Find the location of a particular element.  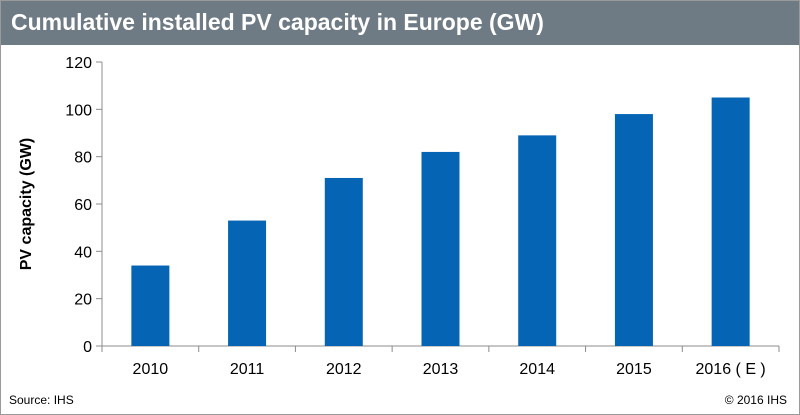

x-tick-label: 2011 is located at coordinates (247, 369).